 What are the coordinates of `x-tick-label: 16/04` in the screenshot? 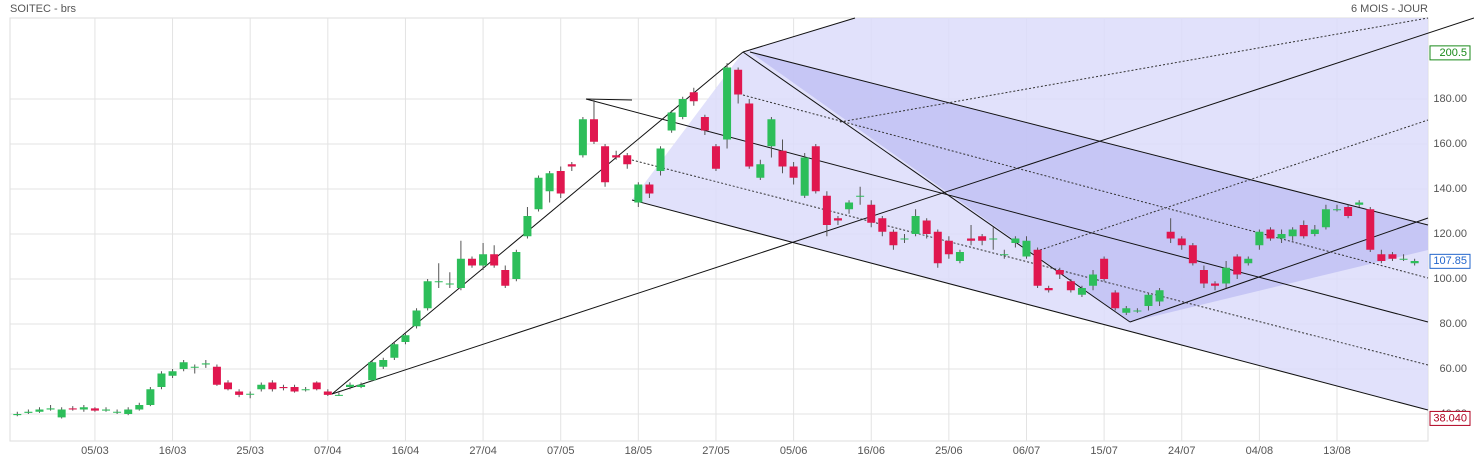 It's located at (406, 451).